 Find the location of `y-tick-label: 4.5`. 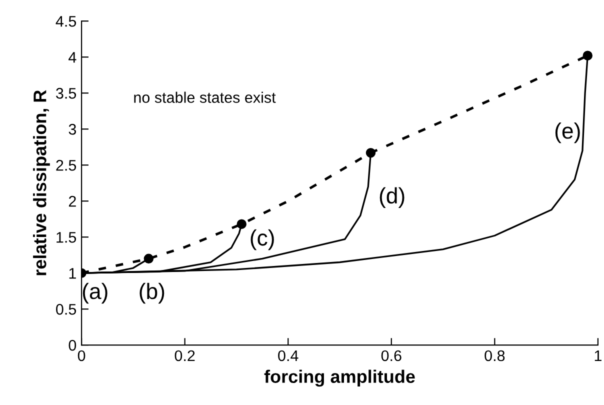

y-tick-label: 4.5 is located at coordinates (66, 21).